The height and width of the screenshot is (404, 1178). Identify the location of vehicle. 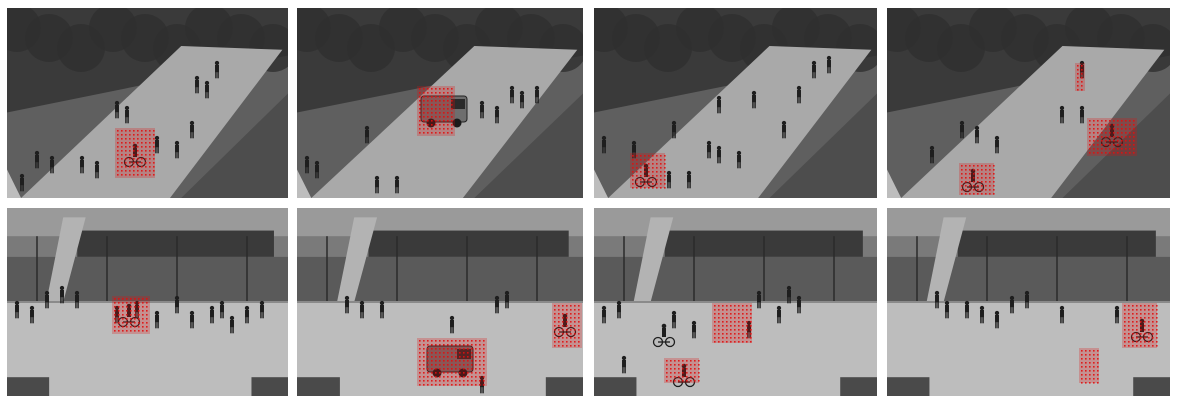
(450, 361).